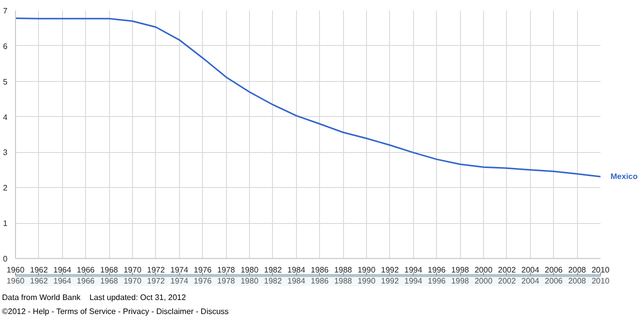  I want to click on x2-tick-label: 1962, so click(39, 281).